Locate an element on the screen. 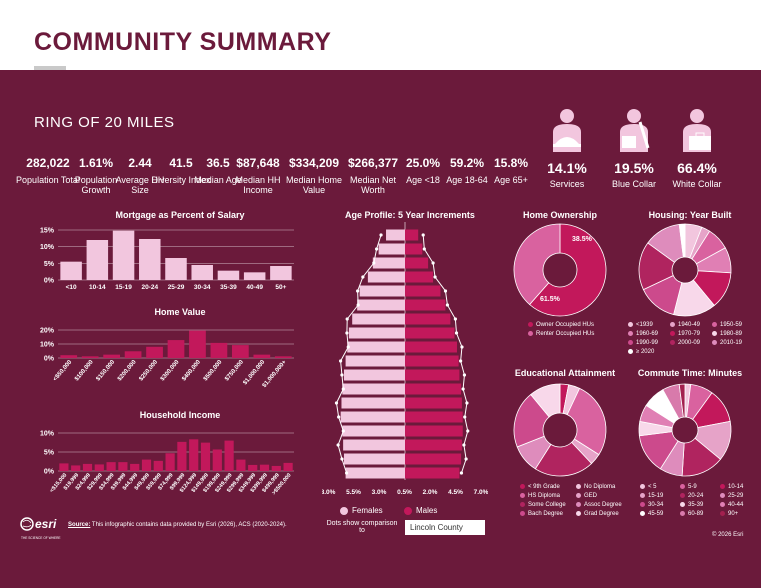 The width and height of the screenshot is (761, 588). x-tick-label: $150,000 is located at coordinates (105, 371).